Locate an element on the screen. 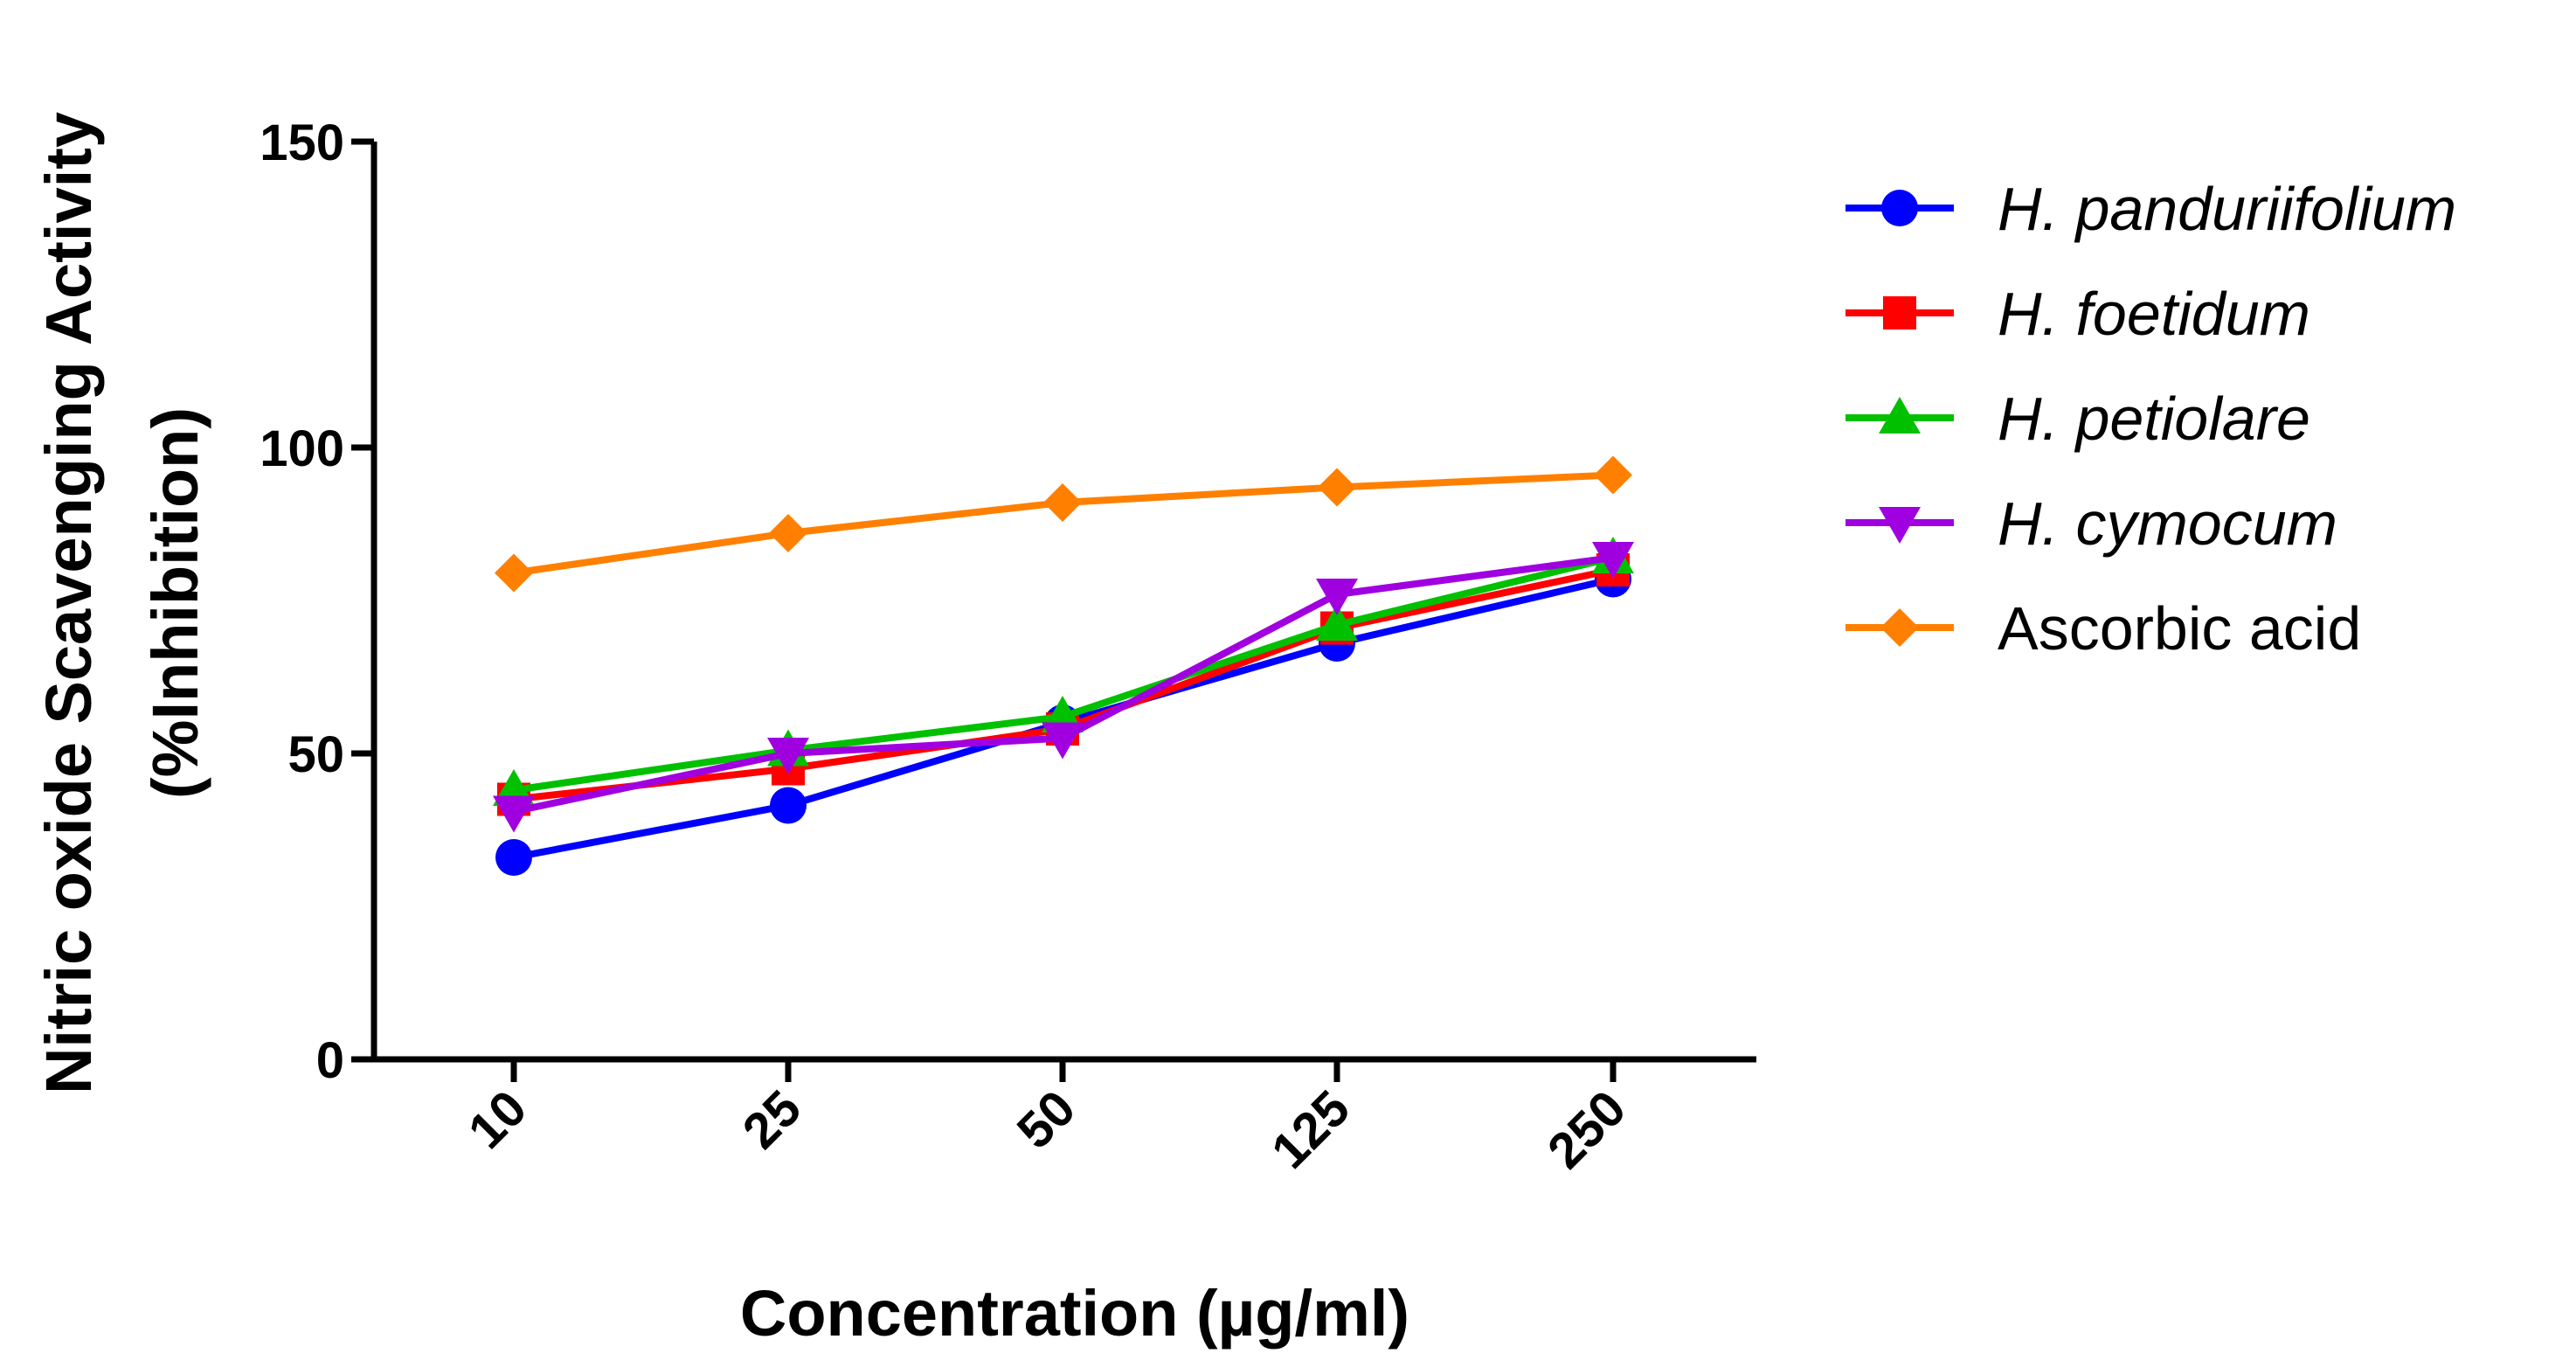  y-tick-label: 50 is located at coordinates (315, 754).